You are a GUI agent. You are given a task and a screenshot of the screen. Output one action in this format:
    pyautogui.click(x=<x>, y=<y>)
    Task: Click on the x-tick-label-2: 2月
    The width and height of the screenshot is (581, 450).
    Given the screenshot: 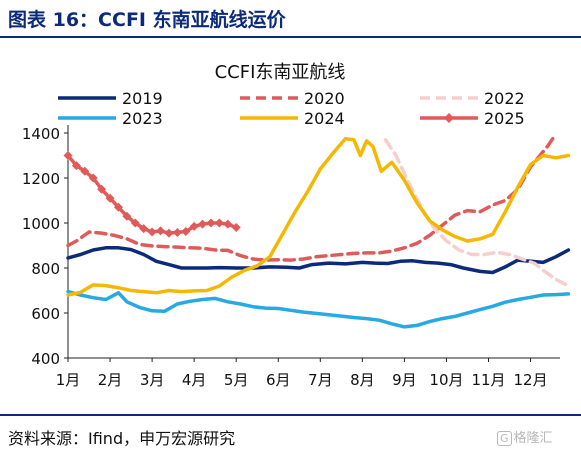 What is the action you would take?
    pyautogui.click(x=110, y=380)
    